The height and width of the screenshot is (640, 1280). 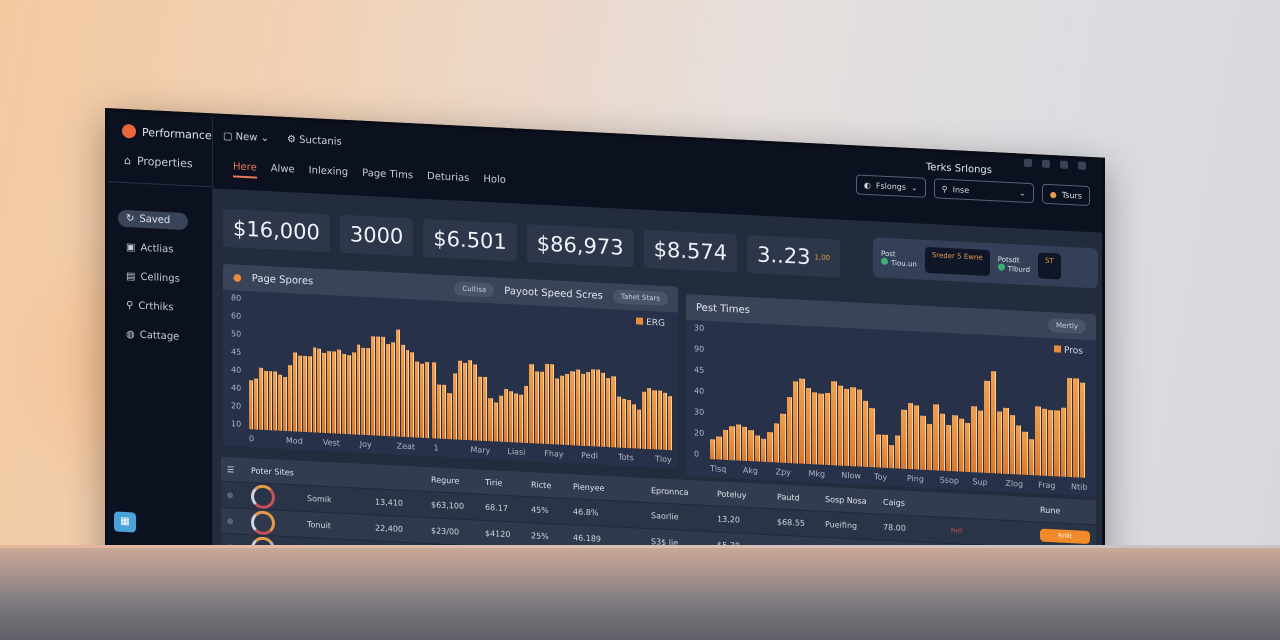 What do you see at coordinates (788, 497) in the screenshot?
I see `column-header: Pautd` at bounding box center [788, 497].